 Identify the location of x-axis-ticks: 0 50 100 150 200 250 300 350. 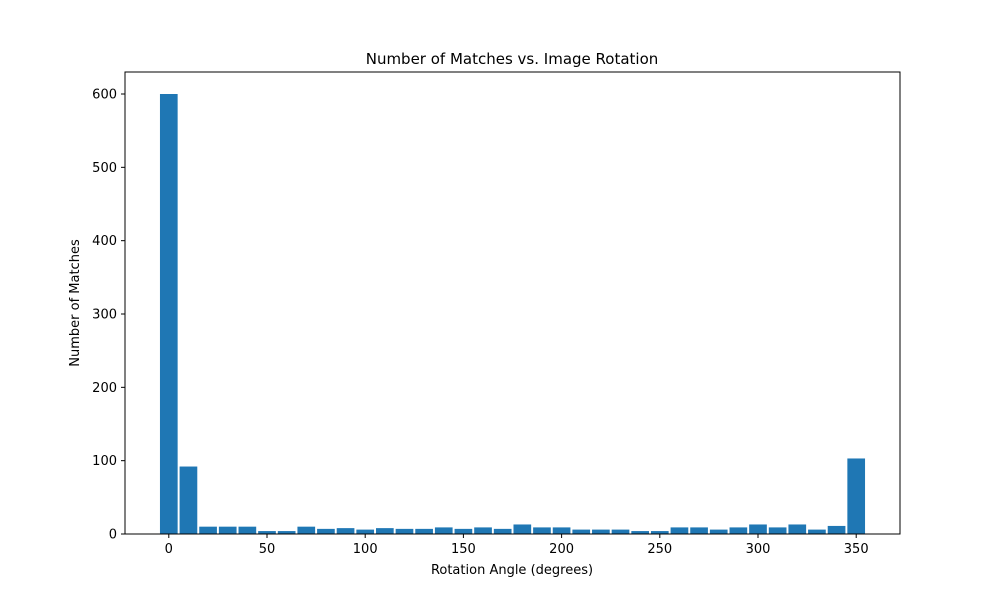
(517, 545).